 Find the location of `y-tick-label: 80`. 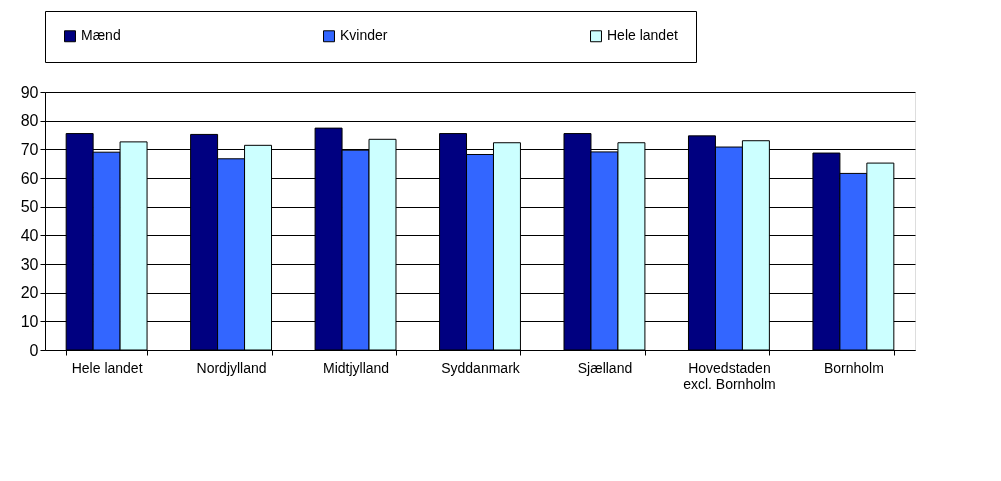

y-tick-label: 80 is located at coordinates (29, 121).